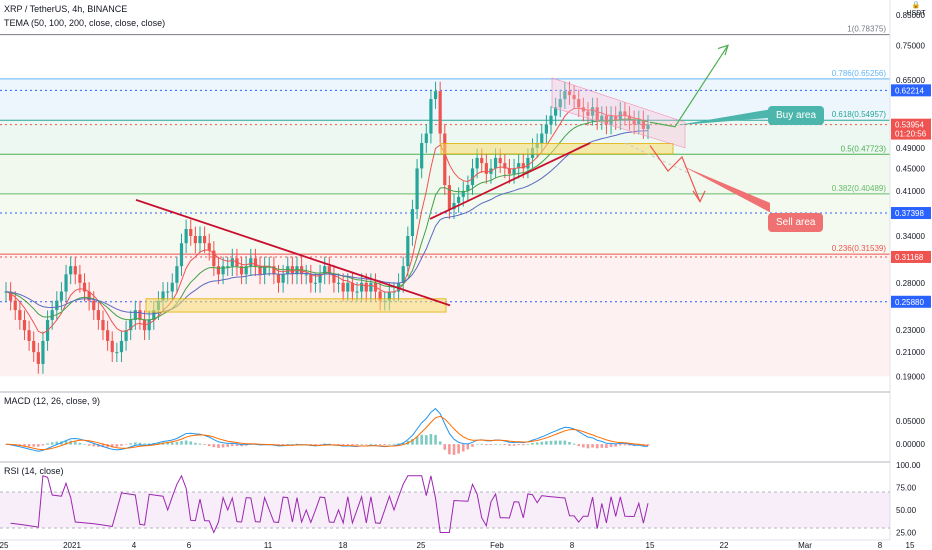 Image resolution: width=932 pixels, height=550 pixels. Describe the element at coordinates (293, 252) in the screenshot. I see `descending-trendline` at that location.